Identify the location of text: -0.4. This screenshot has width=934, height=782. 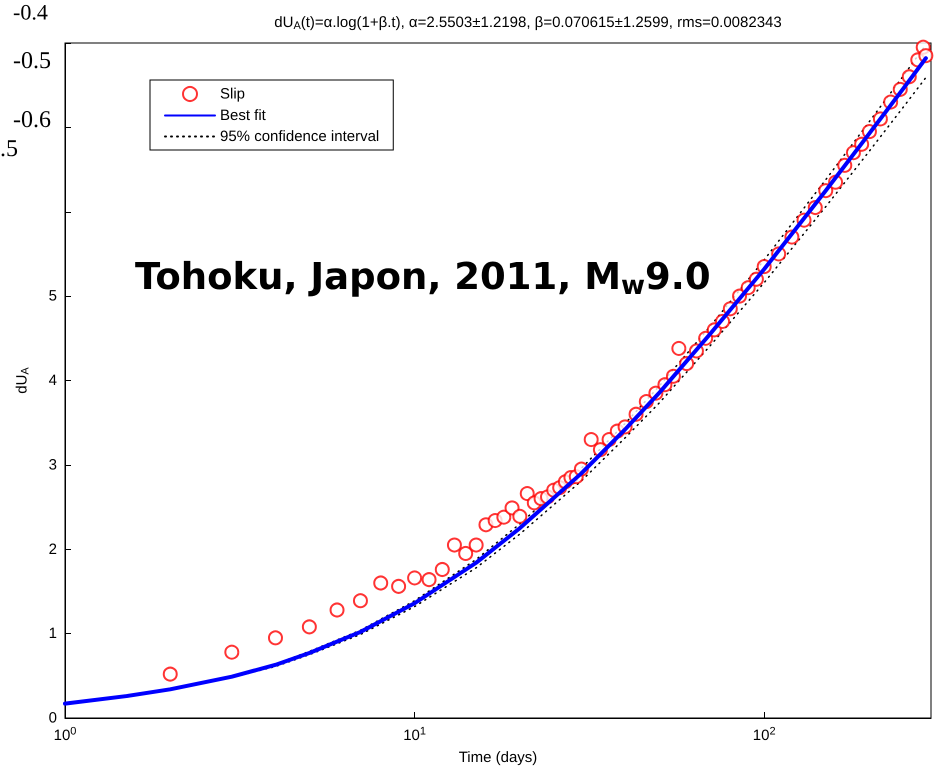
(30, 12).